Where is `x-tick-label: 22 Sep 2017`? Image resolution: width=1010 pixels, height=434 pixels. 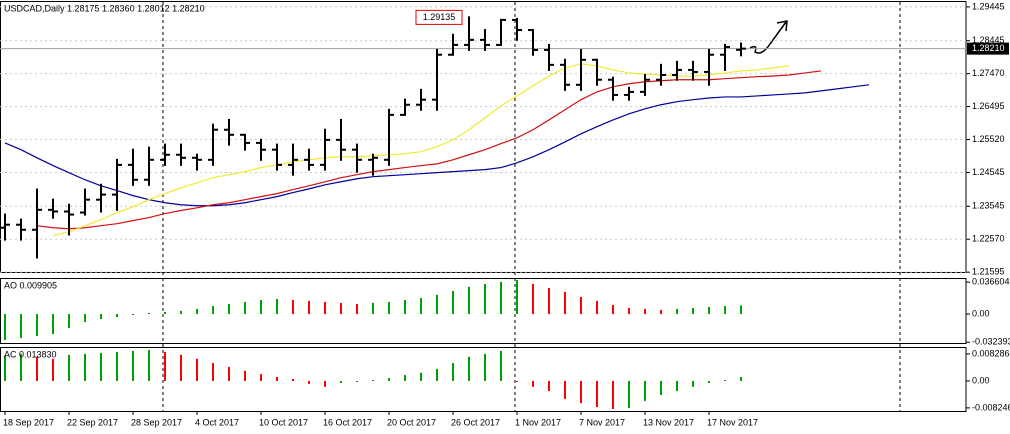 x-tick-label: 22 Sep 2017 is located at coordinates (92, 422).